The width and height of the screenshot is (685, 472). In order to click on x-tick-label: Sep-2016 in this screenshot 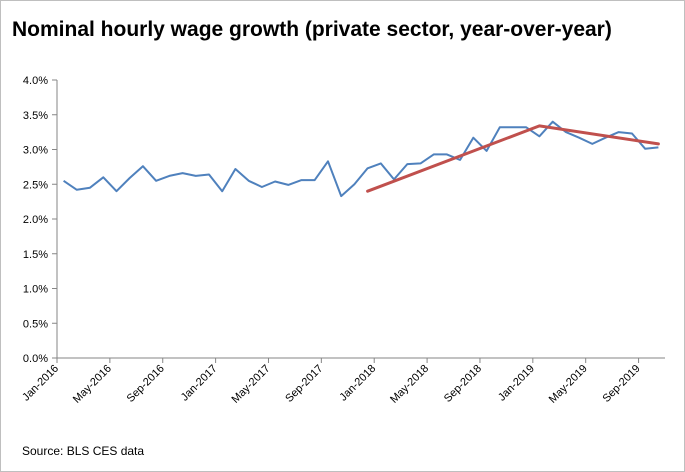, I will do `click(146, 384)`.